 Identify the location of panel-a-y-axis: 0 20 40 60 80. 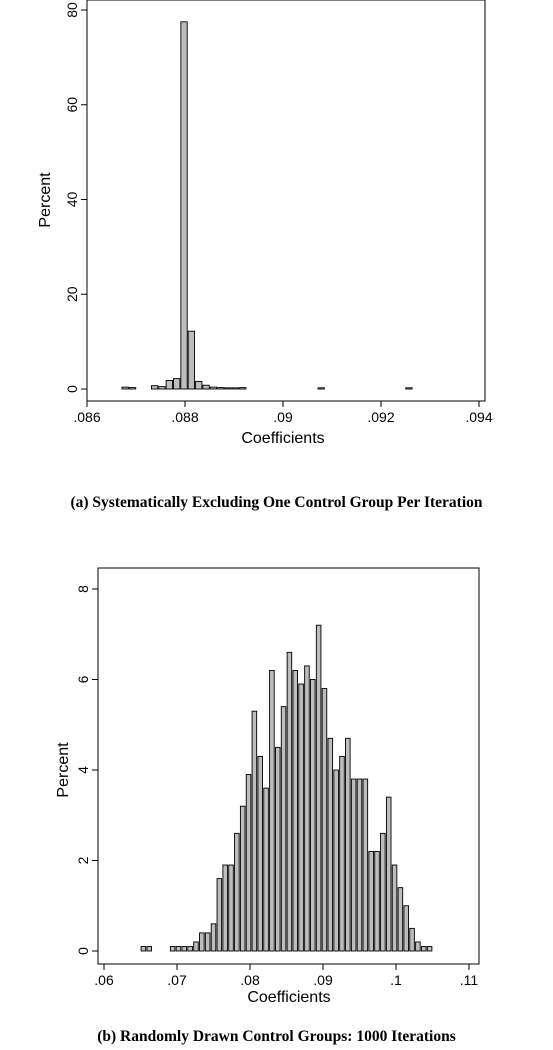
(75, 197).